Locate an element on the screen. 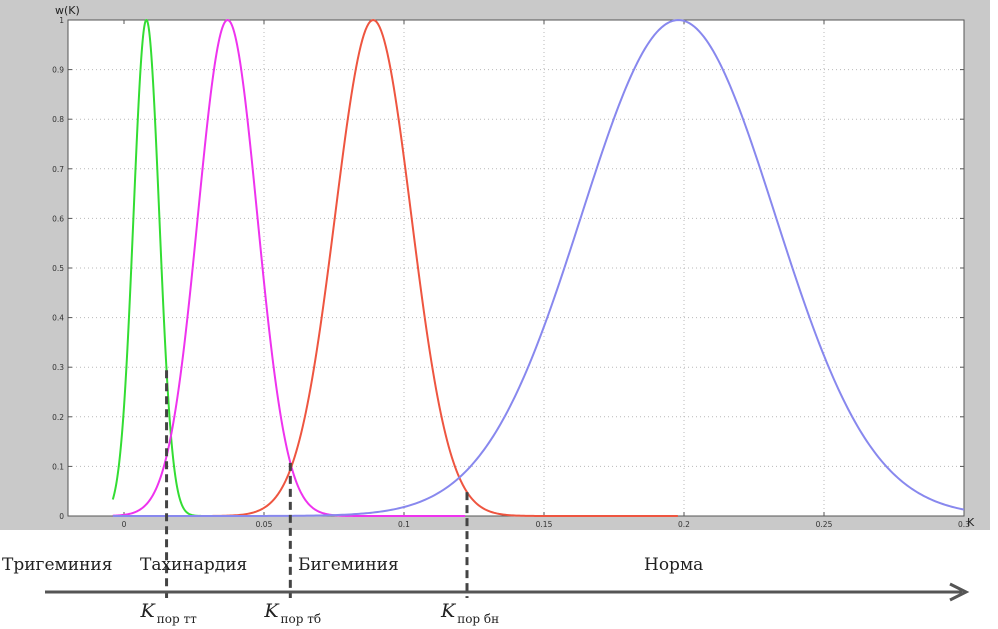  y-tick-label: 1 is located at coordinates (61, 20).